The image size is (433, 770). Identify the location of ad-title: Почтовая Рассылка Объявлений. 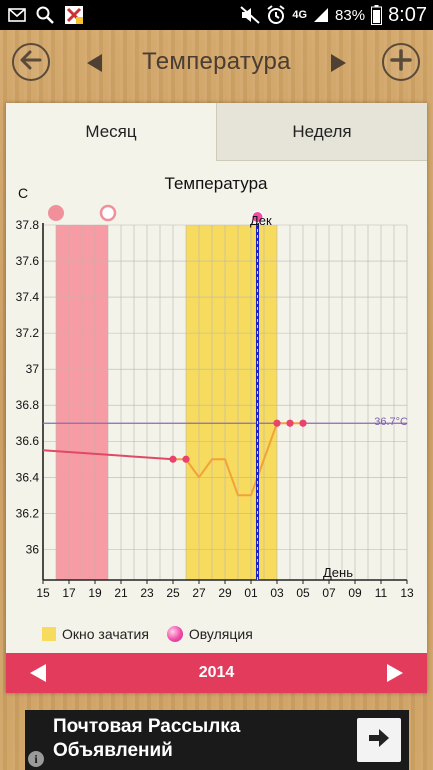
(147, 738).